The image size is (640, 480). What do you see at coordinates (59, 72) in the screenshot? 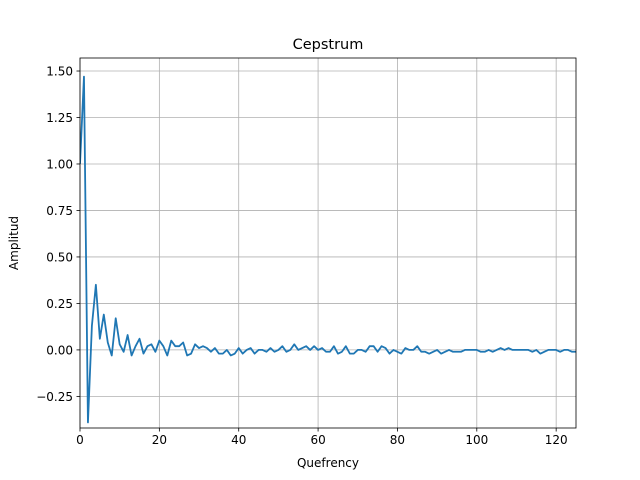
I see `y-tick-label: 1.50` at bounding box center [59, 72].